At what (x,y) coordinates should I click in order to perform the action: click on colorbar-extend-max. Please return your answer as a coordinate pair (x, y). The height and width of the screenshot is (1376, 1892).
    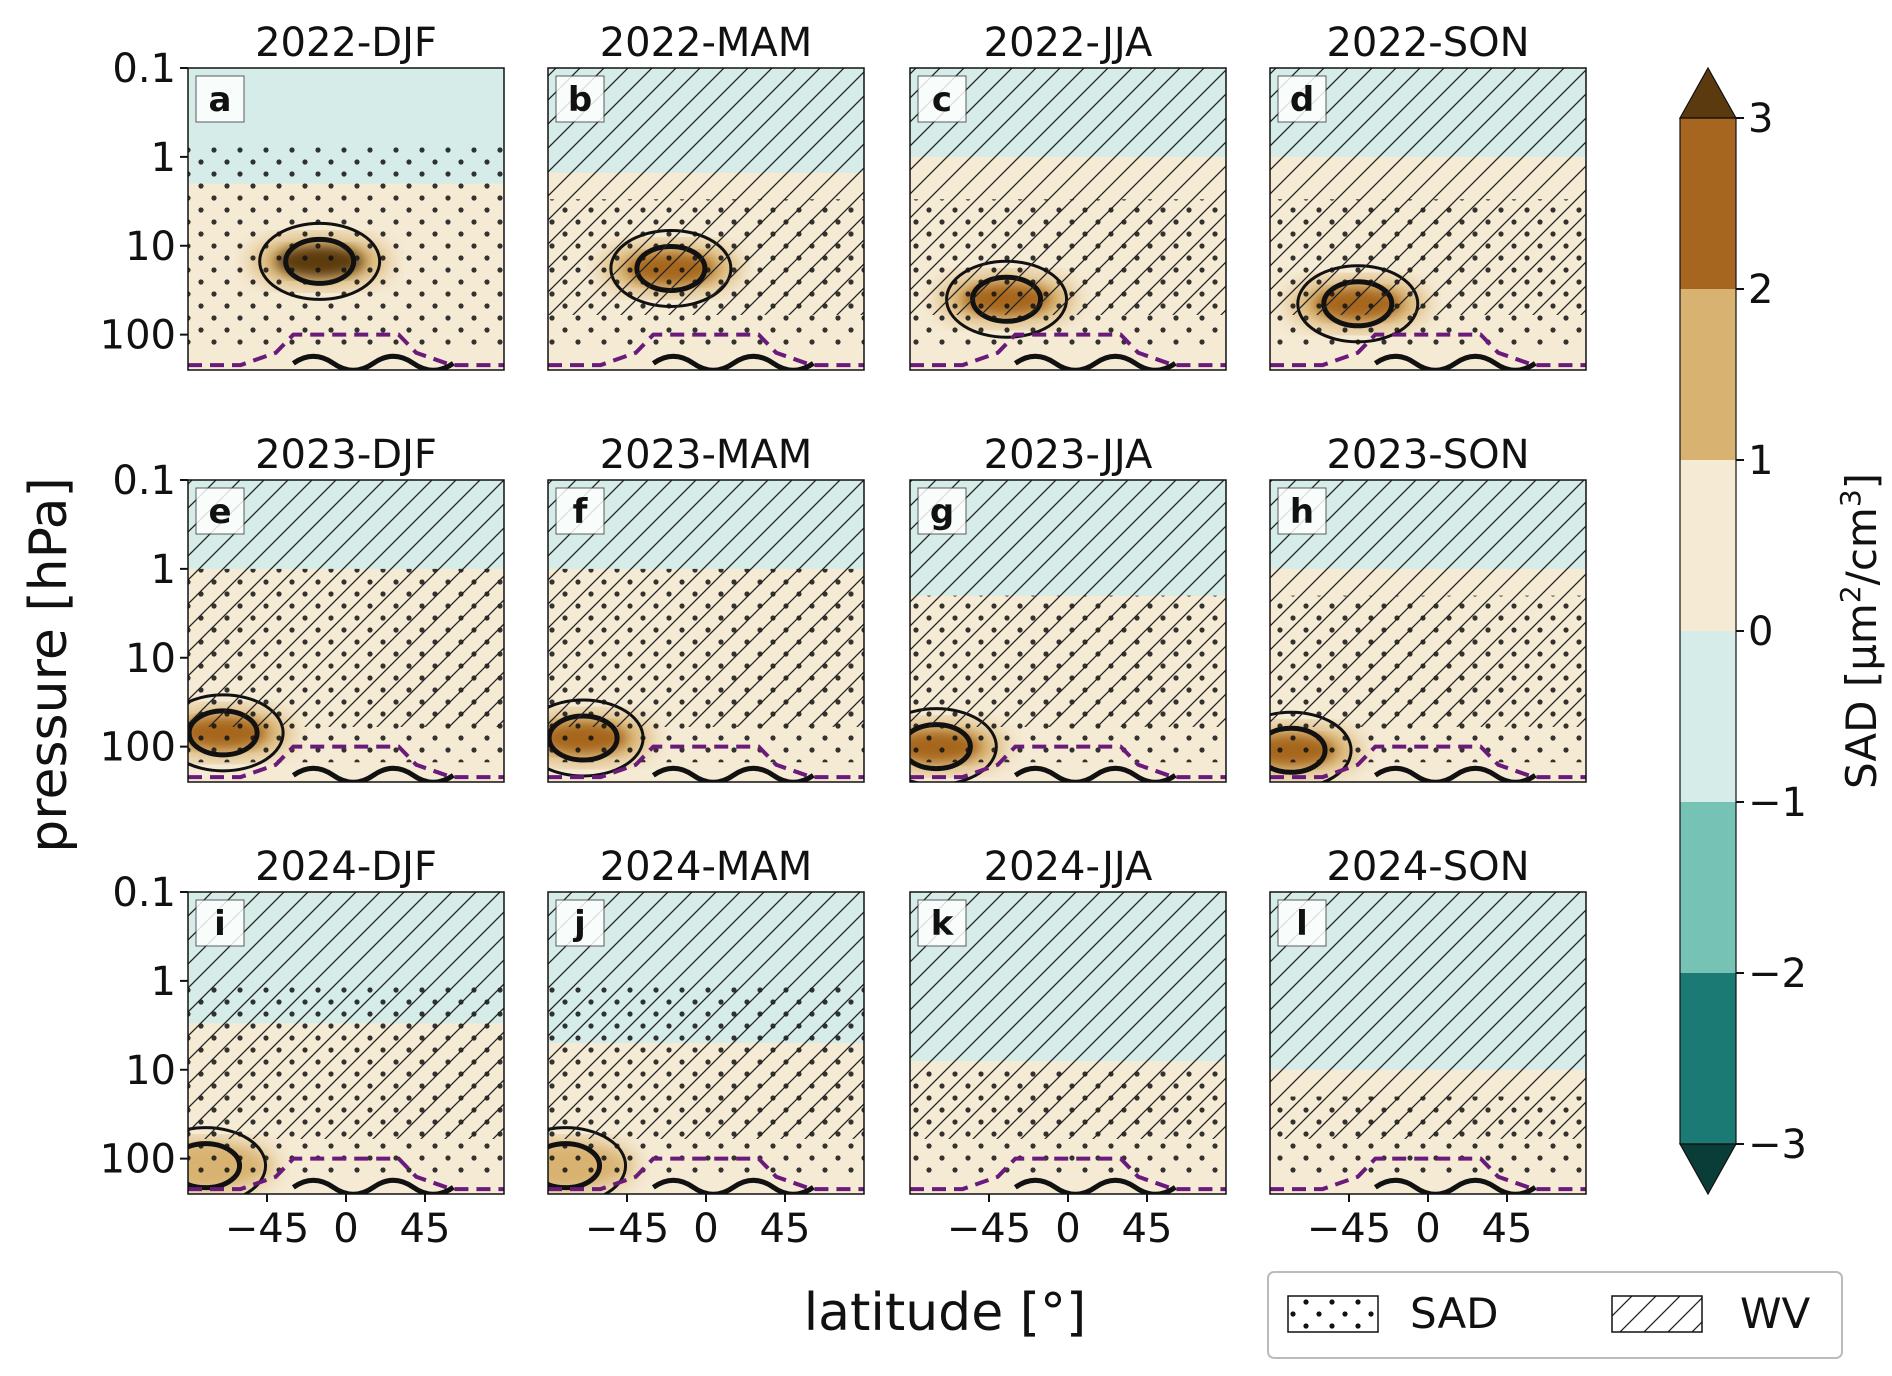
    Looking at the image, I should click on (1708, 92).